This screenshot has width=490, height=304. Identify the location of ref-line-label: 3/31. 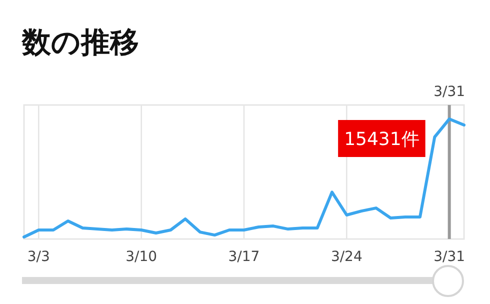
(450, 92).